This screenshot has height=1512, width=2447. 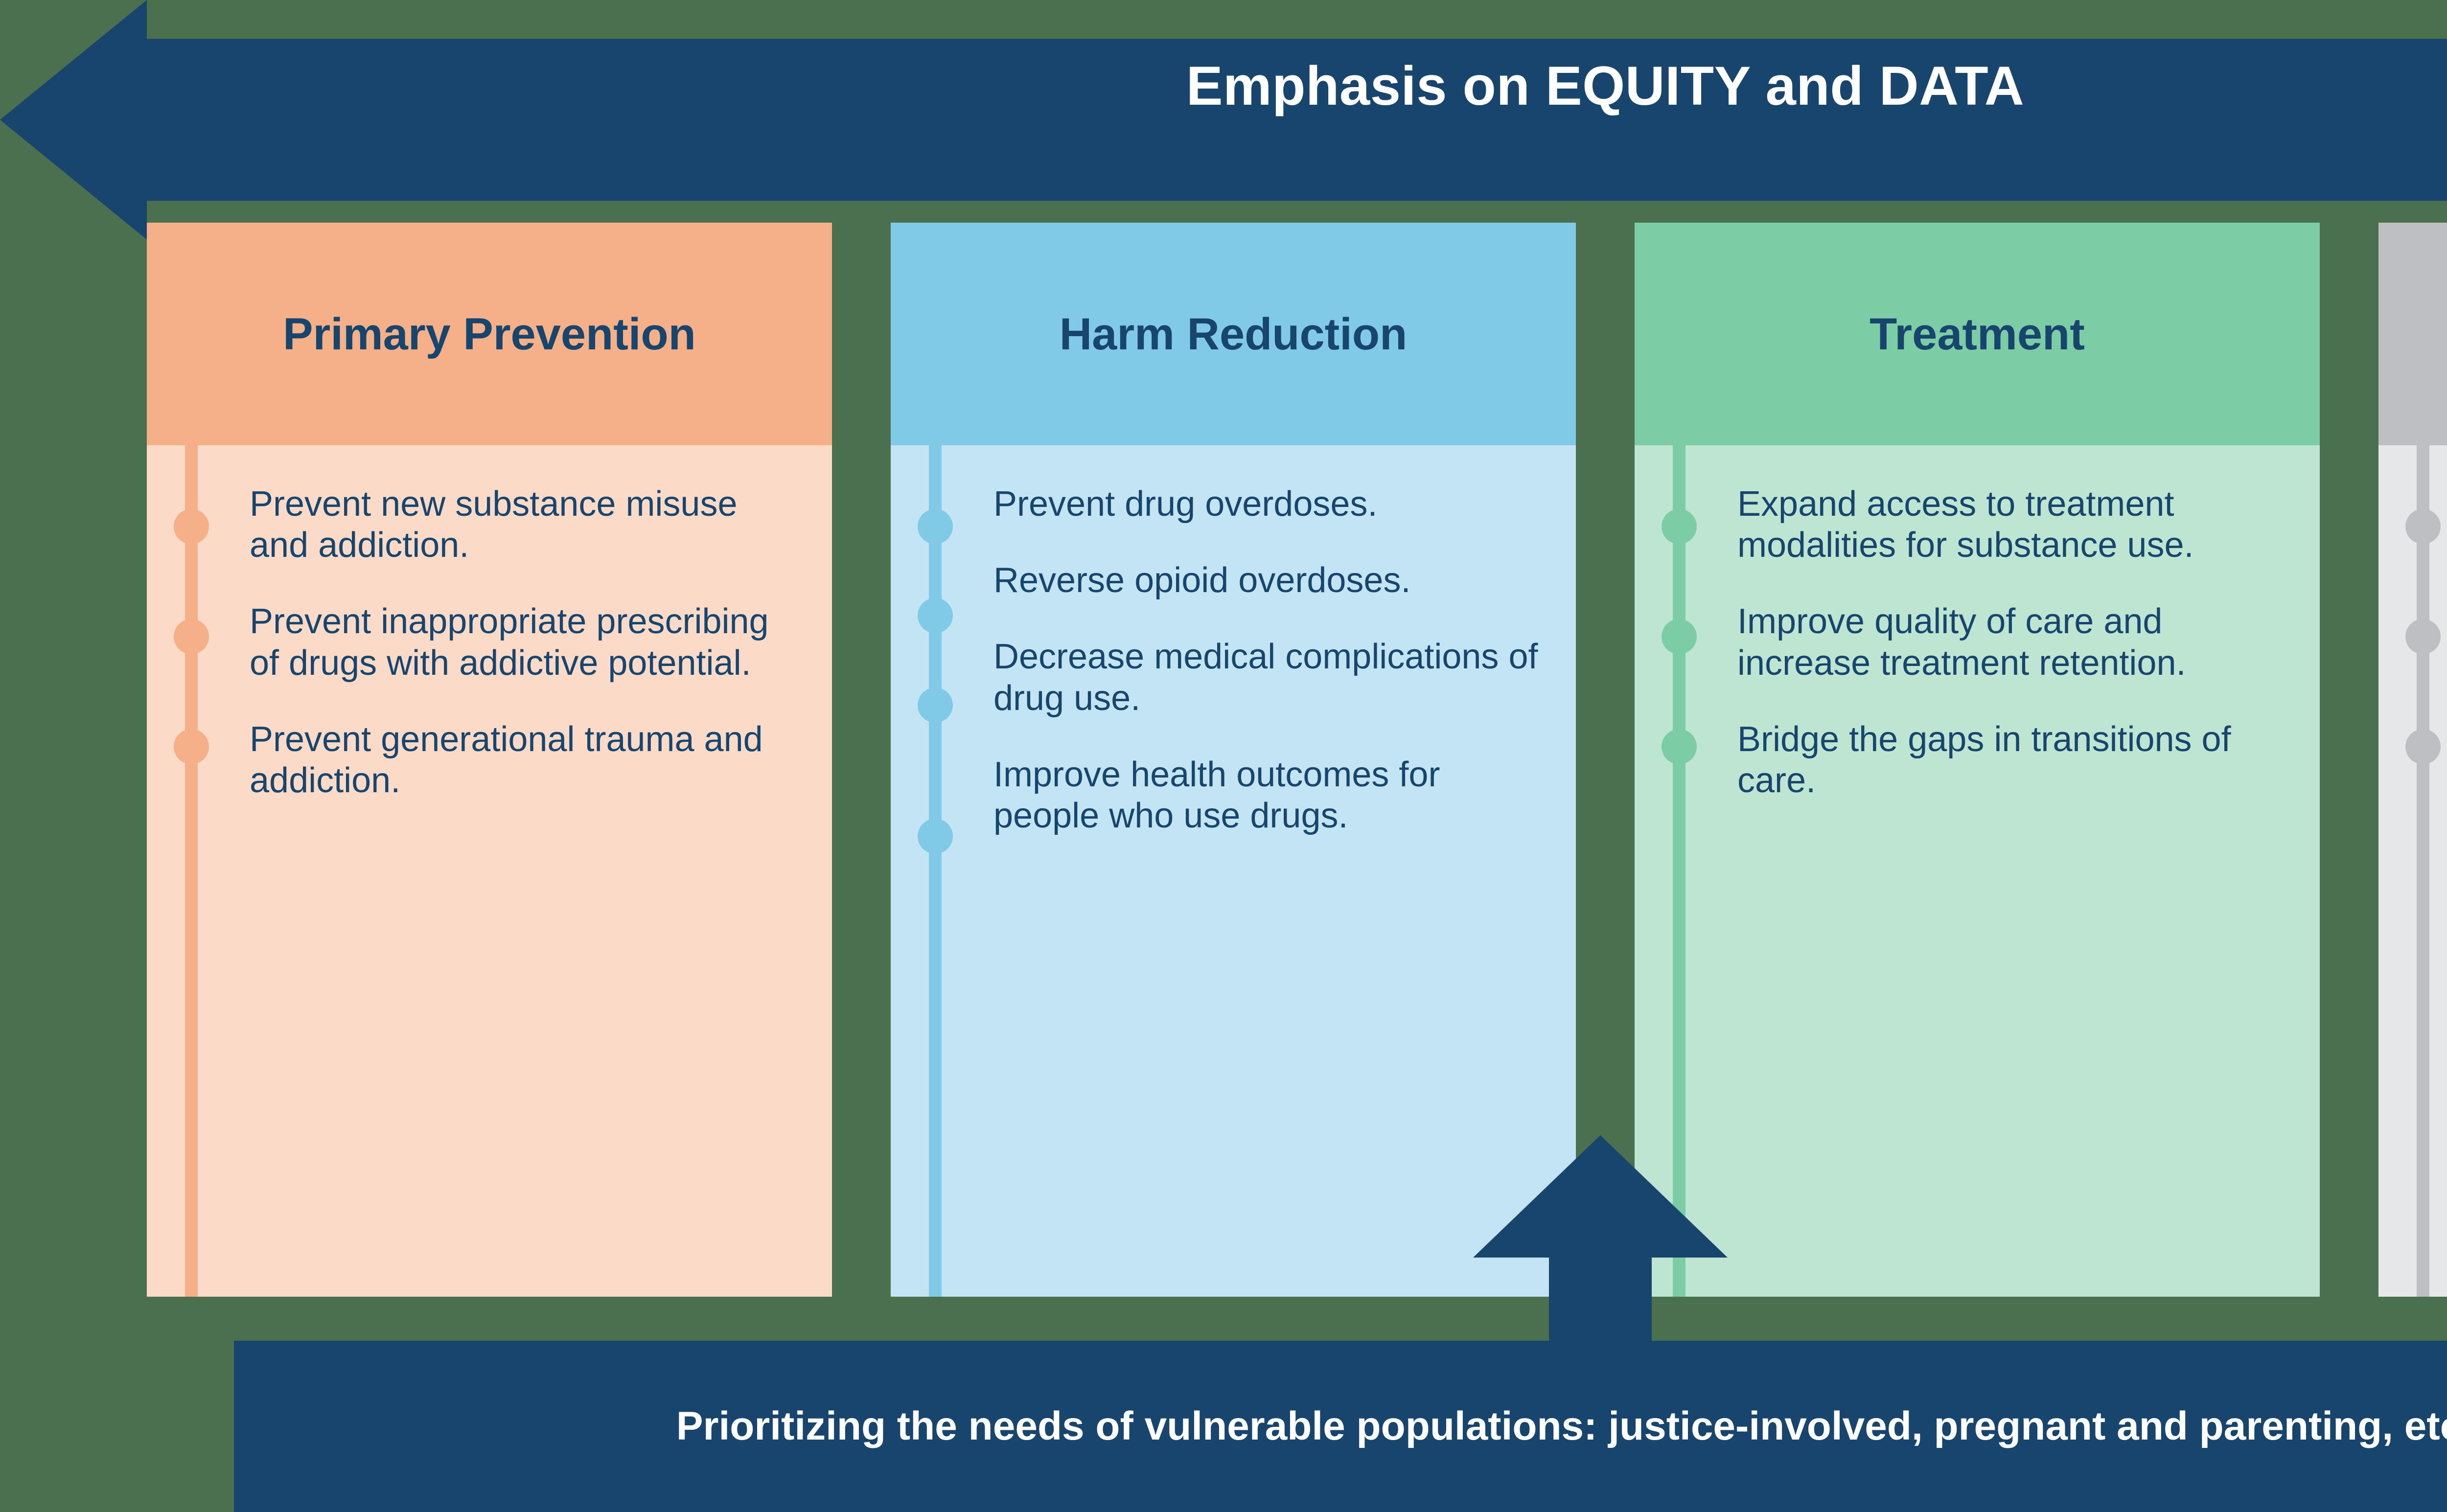 What do you see at coordinates (1202, 580) in the screenshot?
I see `list-item: Reverse opioid overdoses.` at bounding box center [1202, 580].